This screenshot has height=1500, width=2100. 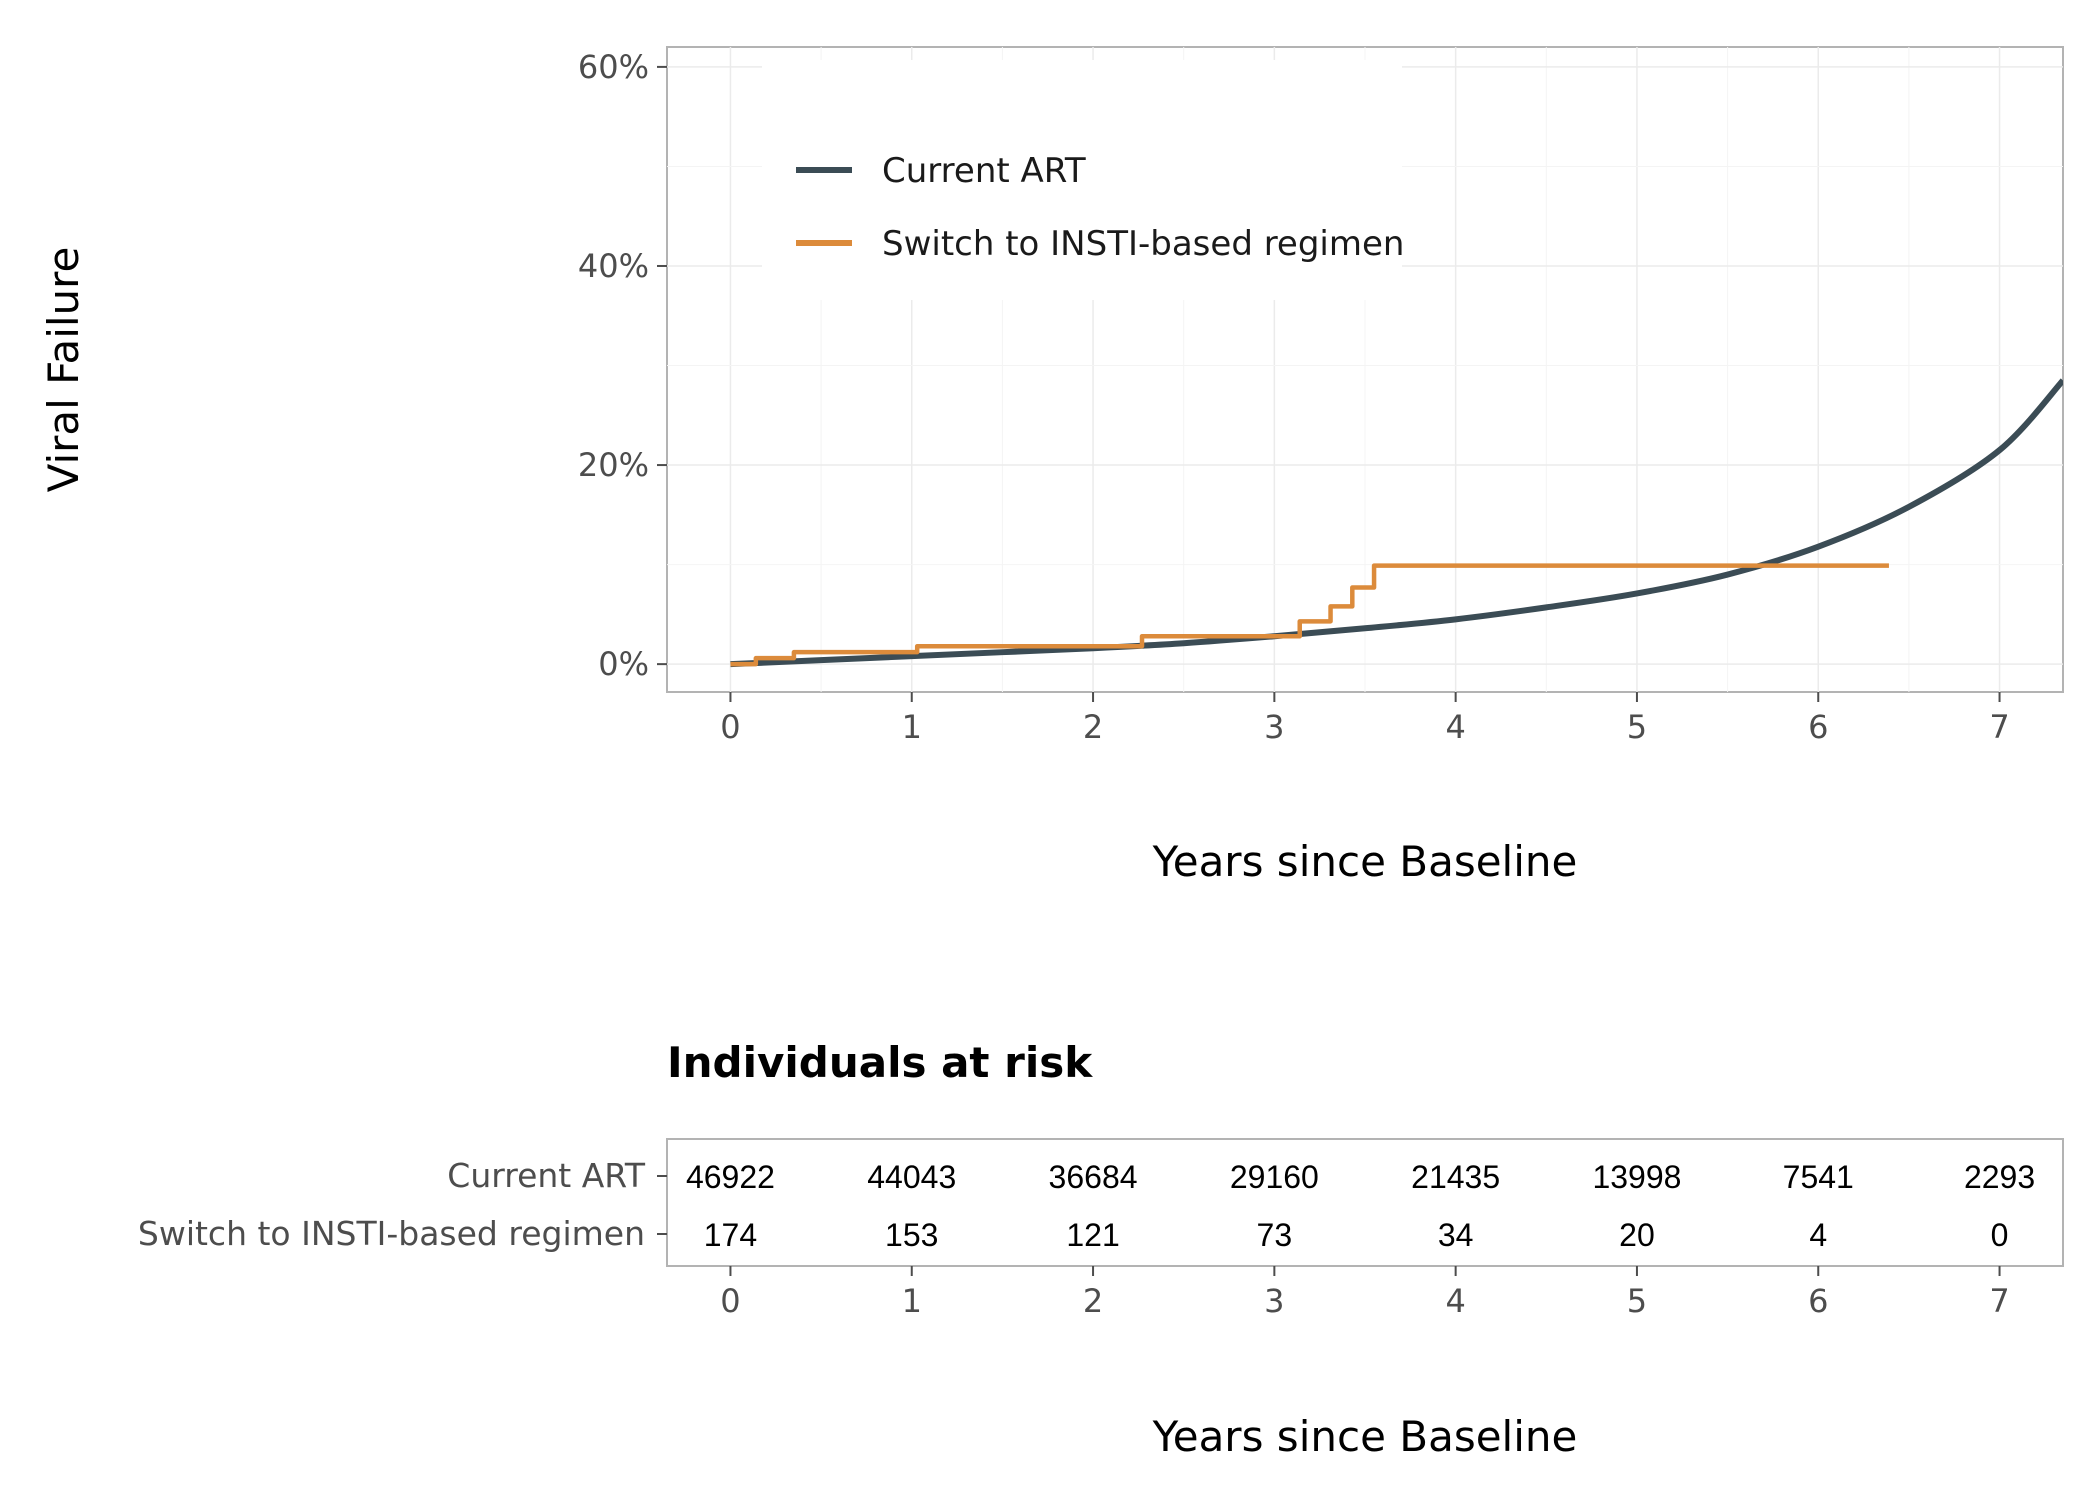 I want to click on x-tick-label: 2, so click(x=1093, y=727).